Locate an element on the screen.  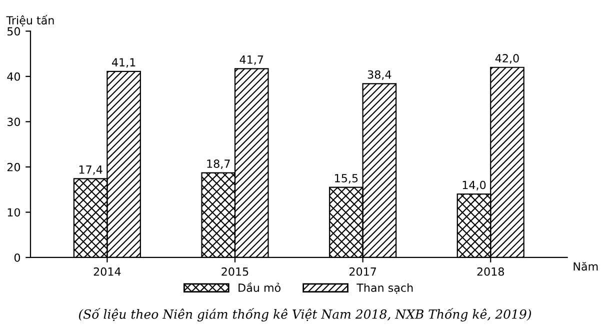
y-tick-label: 0 is located at coordinates (17, 257).